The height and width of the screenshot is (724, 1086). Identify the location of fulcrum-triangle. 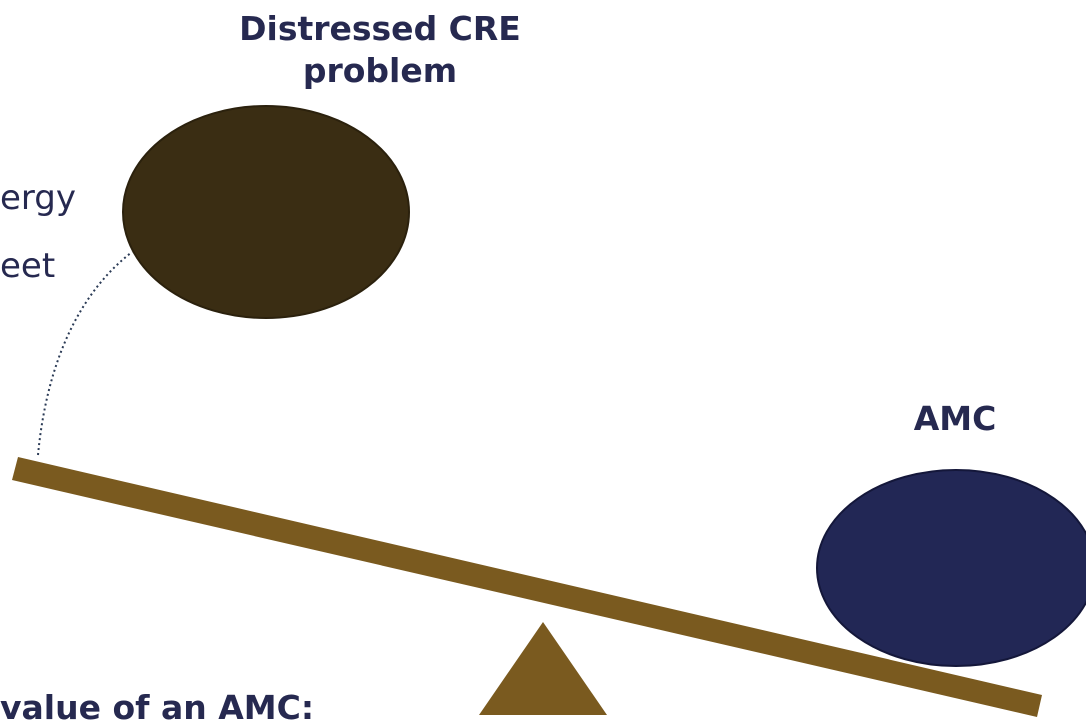
(543, 668).